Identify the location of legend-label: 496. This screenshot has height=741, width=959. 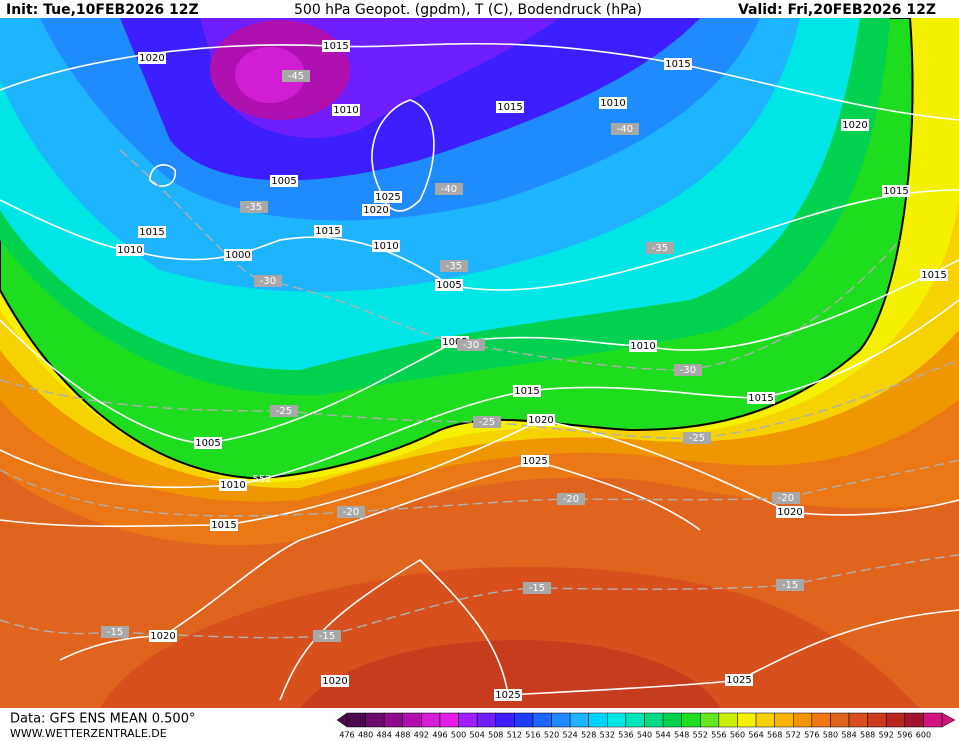
(439, 735).